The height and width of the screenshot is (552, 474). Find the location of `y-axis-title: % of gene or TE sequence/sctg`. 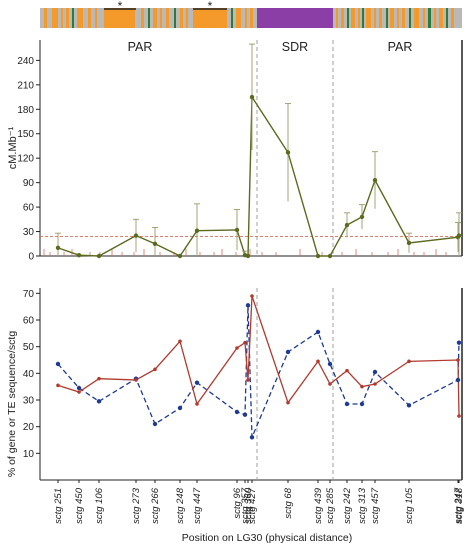

y-axis-title: % of gene or TE sequence/sctg is located at coordinates (12, 404).